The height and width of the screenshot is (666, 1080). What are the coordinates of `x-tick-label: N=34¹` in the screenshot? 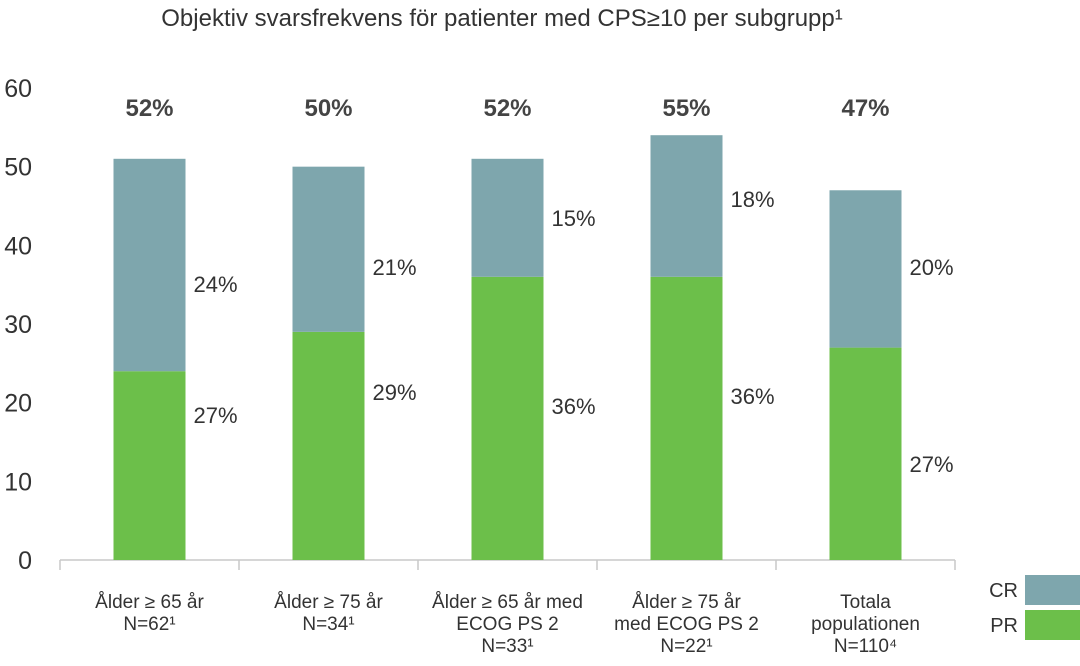 It's located at (328, 624).